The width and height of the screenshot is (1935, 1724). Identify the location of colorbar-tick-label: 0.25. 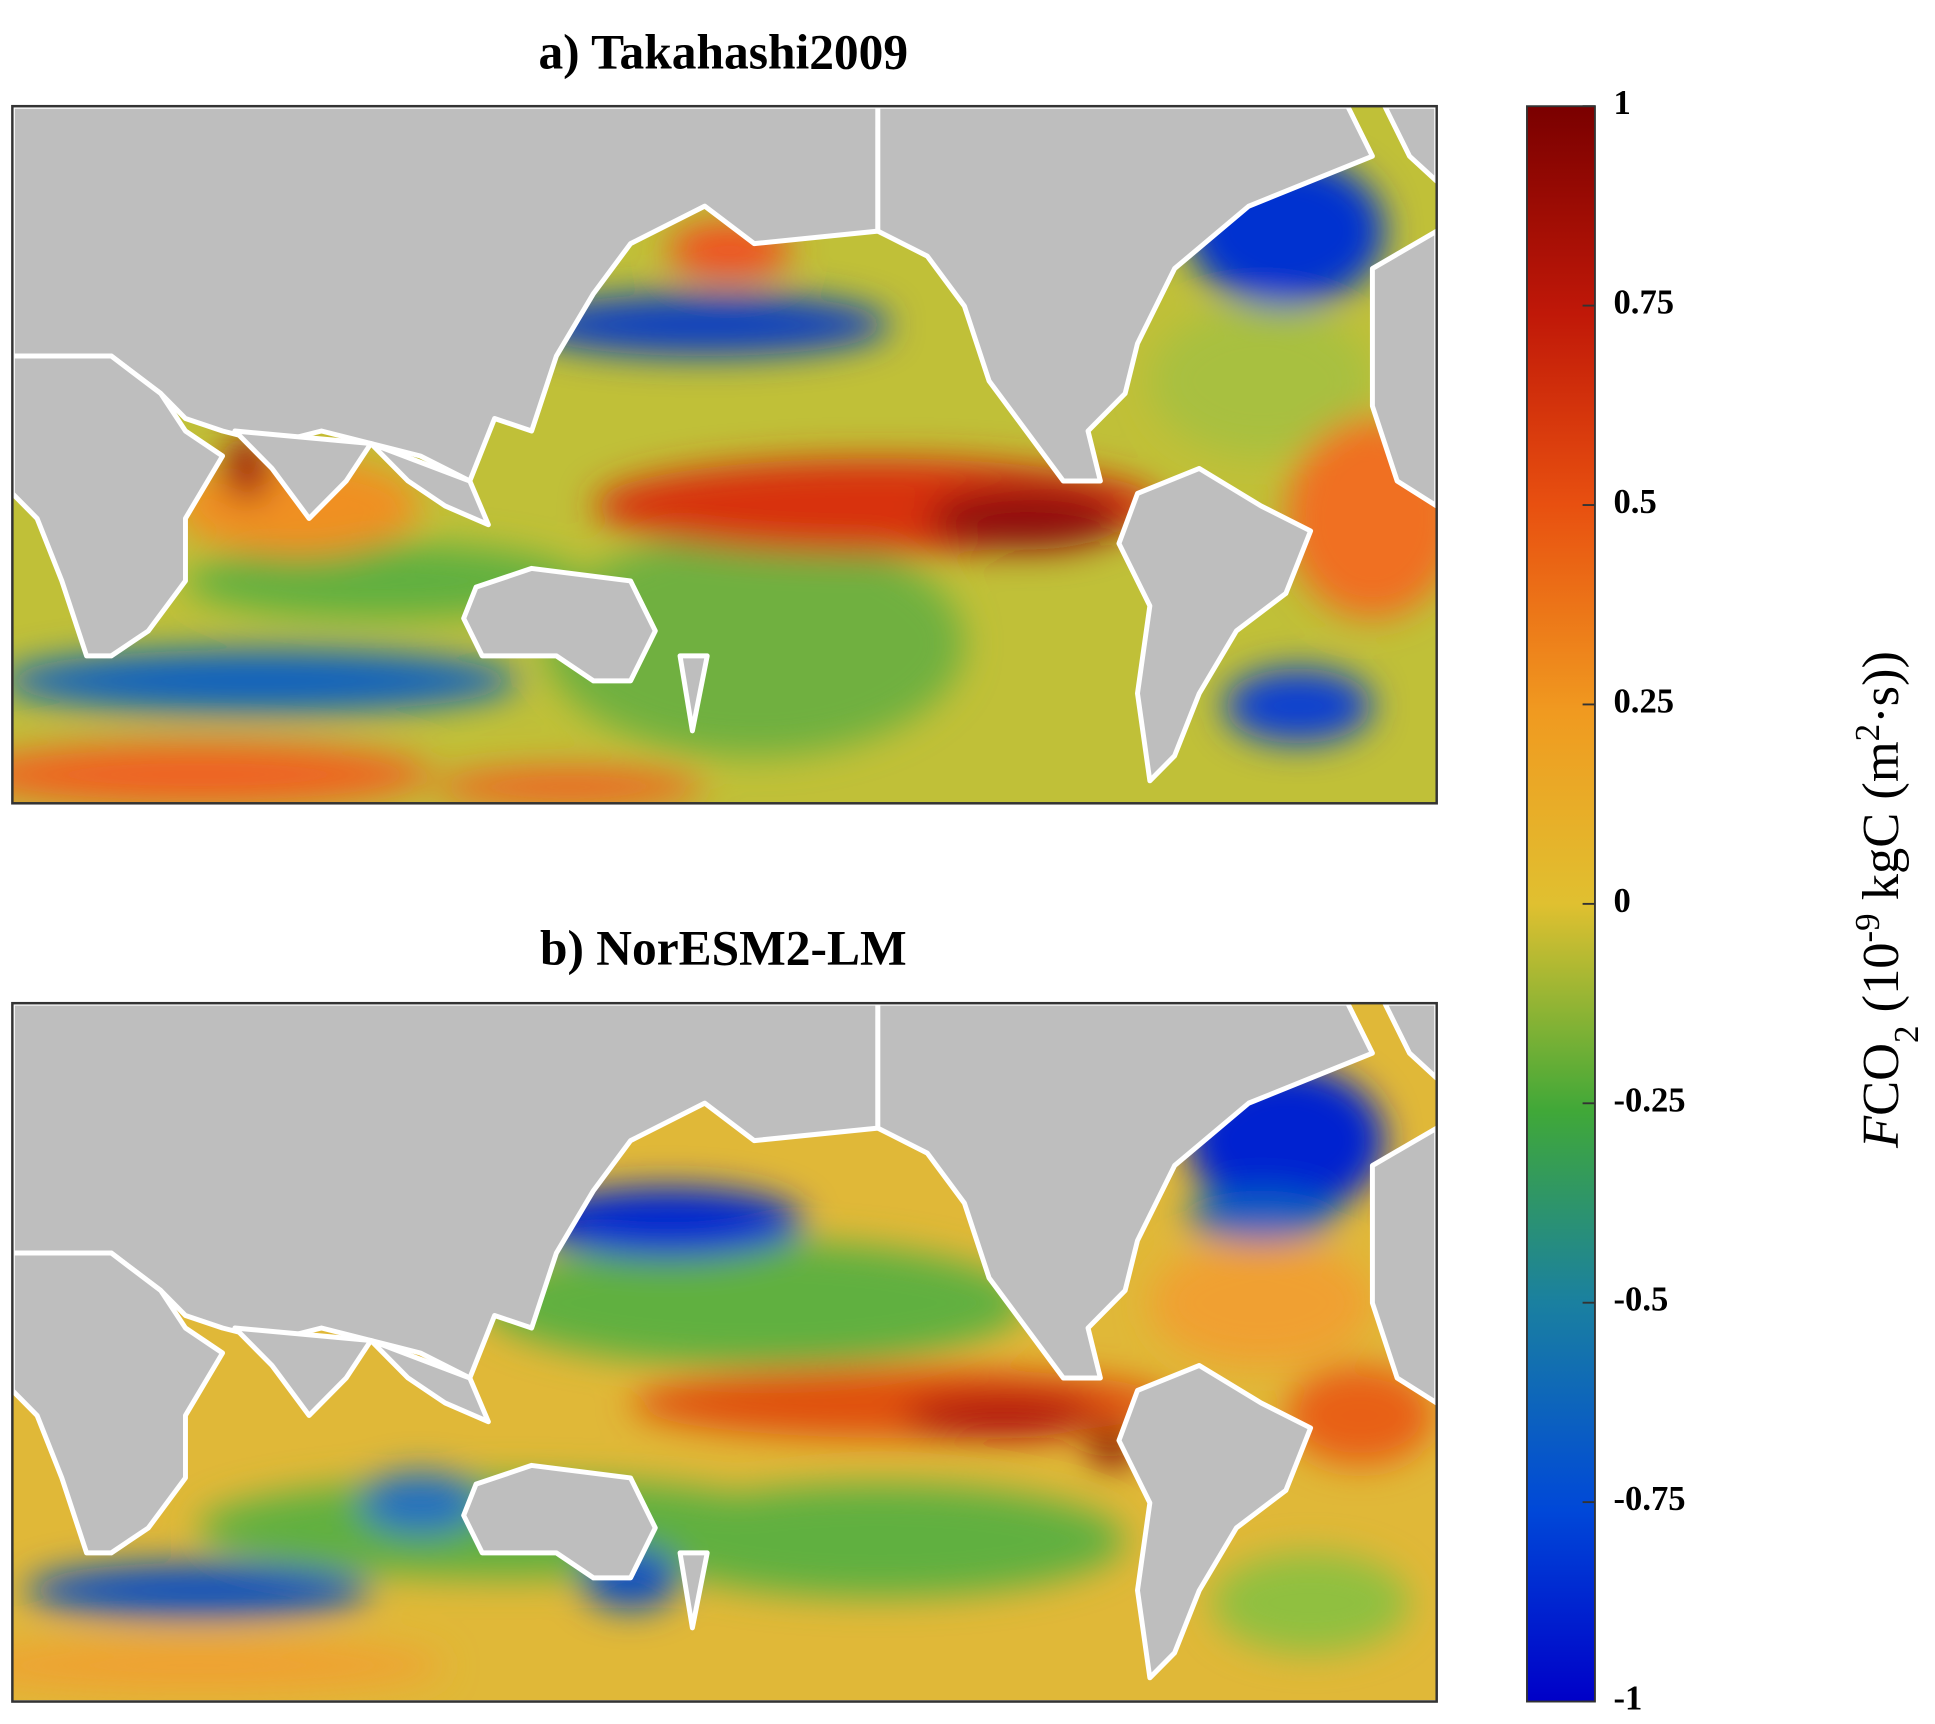
(1644, 700).